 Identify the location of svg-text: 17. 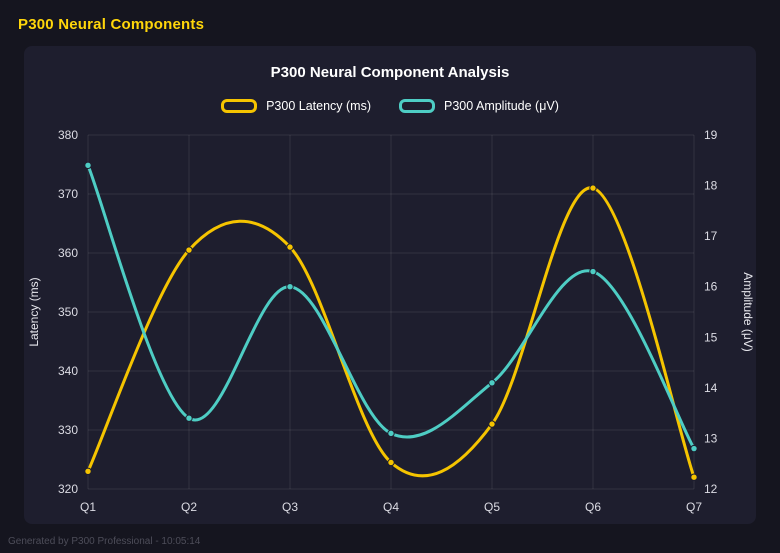
(711, 236).